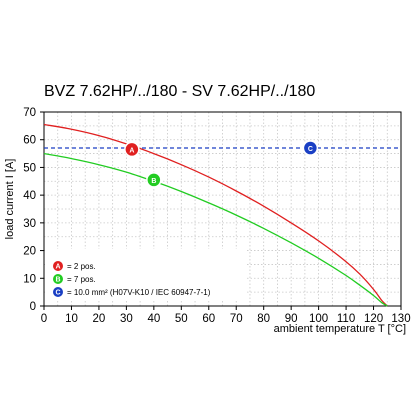  What do you see at coordinates (291, 319) in the screenshot?
I see `x-tick-label: 90` at bounding box center [291, 319].